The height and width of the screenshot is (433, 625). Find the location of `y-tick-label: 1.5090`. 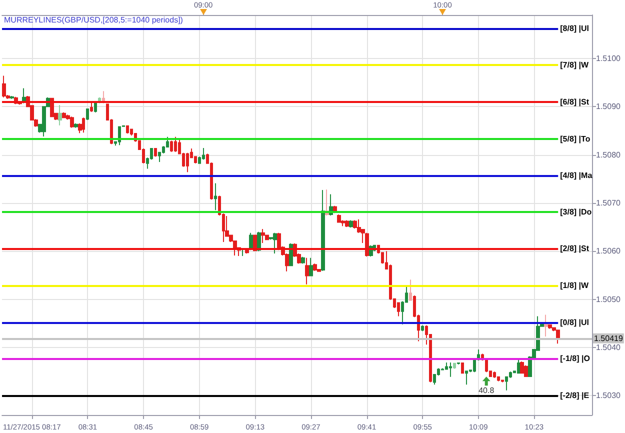

y-tick-label: 1.5090 is located at coordinates (609, 107).